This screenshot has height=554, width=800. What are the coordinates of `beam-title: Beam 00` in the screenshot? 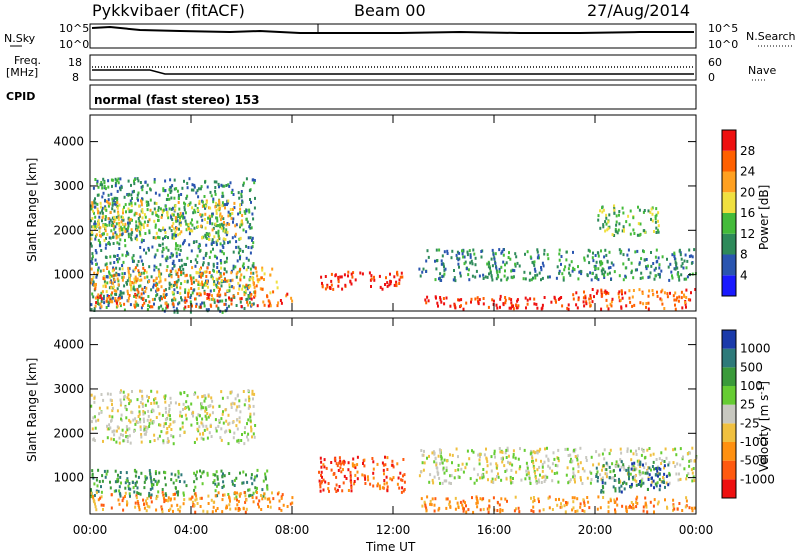 It's located at (390, 10).